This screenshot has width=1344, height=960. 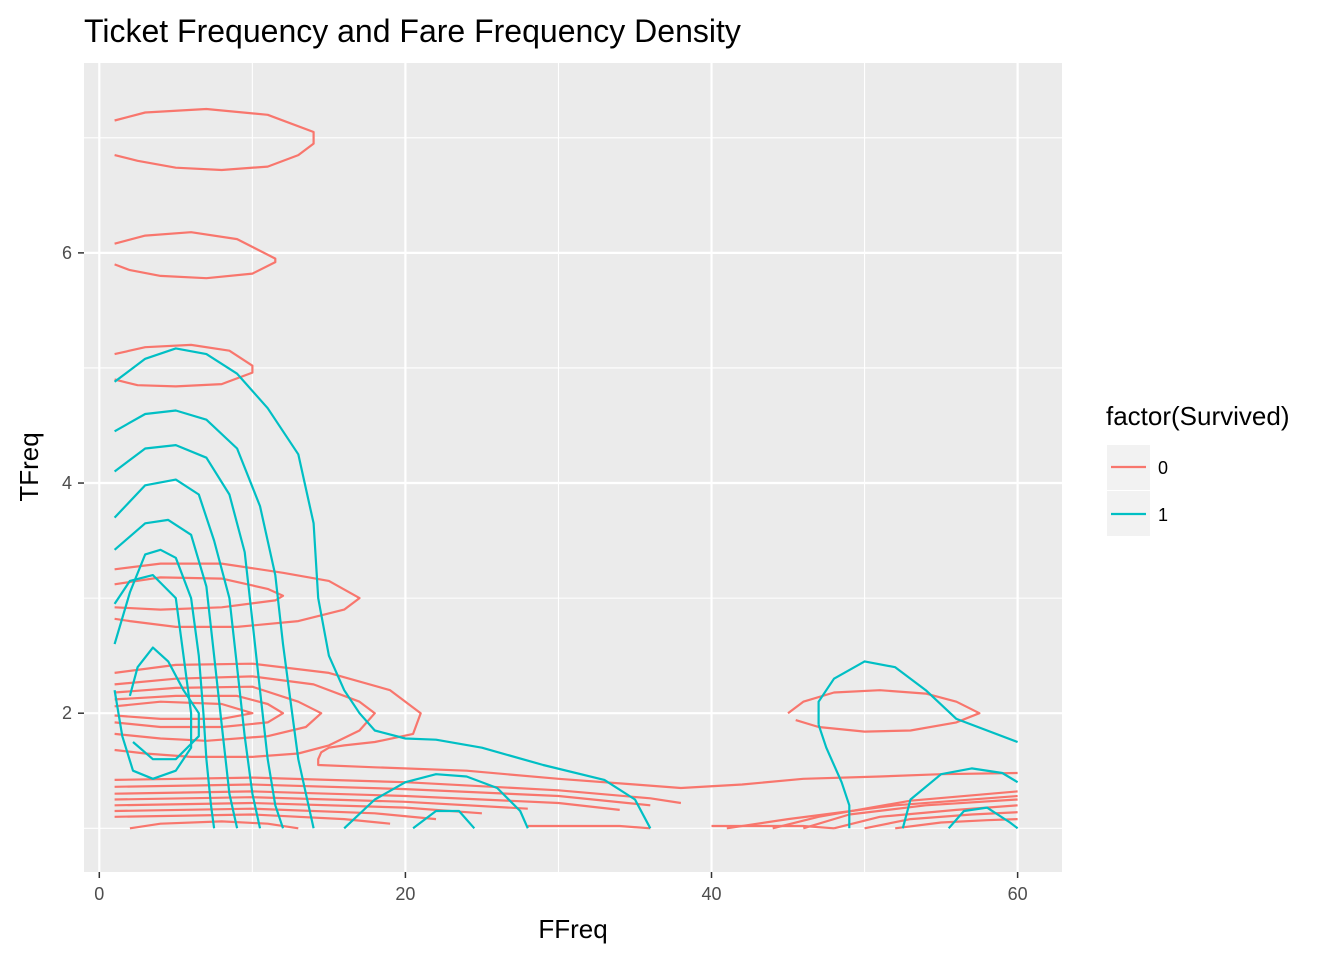 I want to click on y-tick-label: 2, so click(x=67, y=713).